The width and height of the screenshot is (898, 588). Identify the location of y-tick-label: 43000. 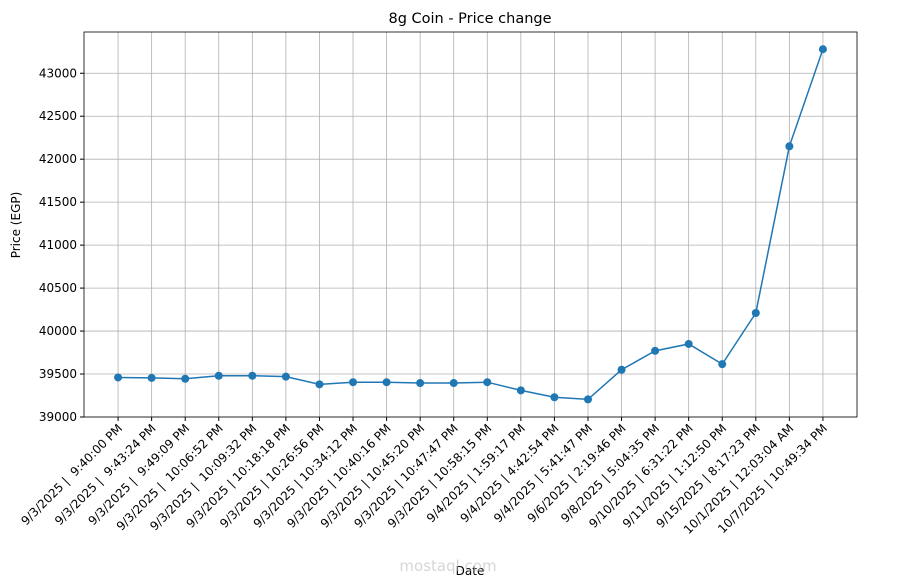
(58, 73).